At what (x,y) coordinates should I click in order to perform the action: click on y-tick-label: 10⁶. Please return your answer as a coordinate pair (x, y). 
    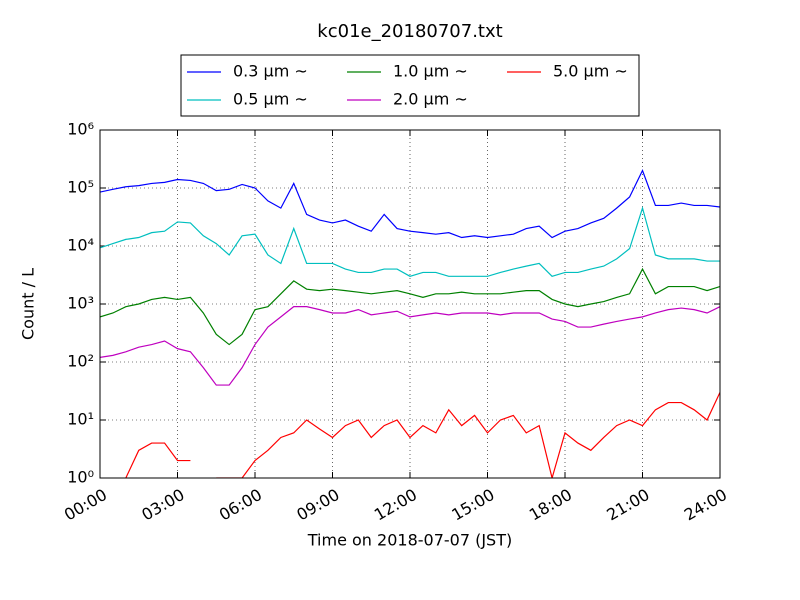
    Looking at the image, I should click on (80, 129).